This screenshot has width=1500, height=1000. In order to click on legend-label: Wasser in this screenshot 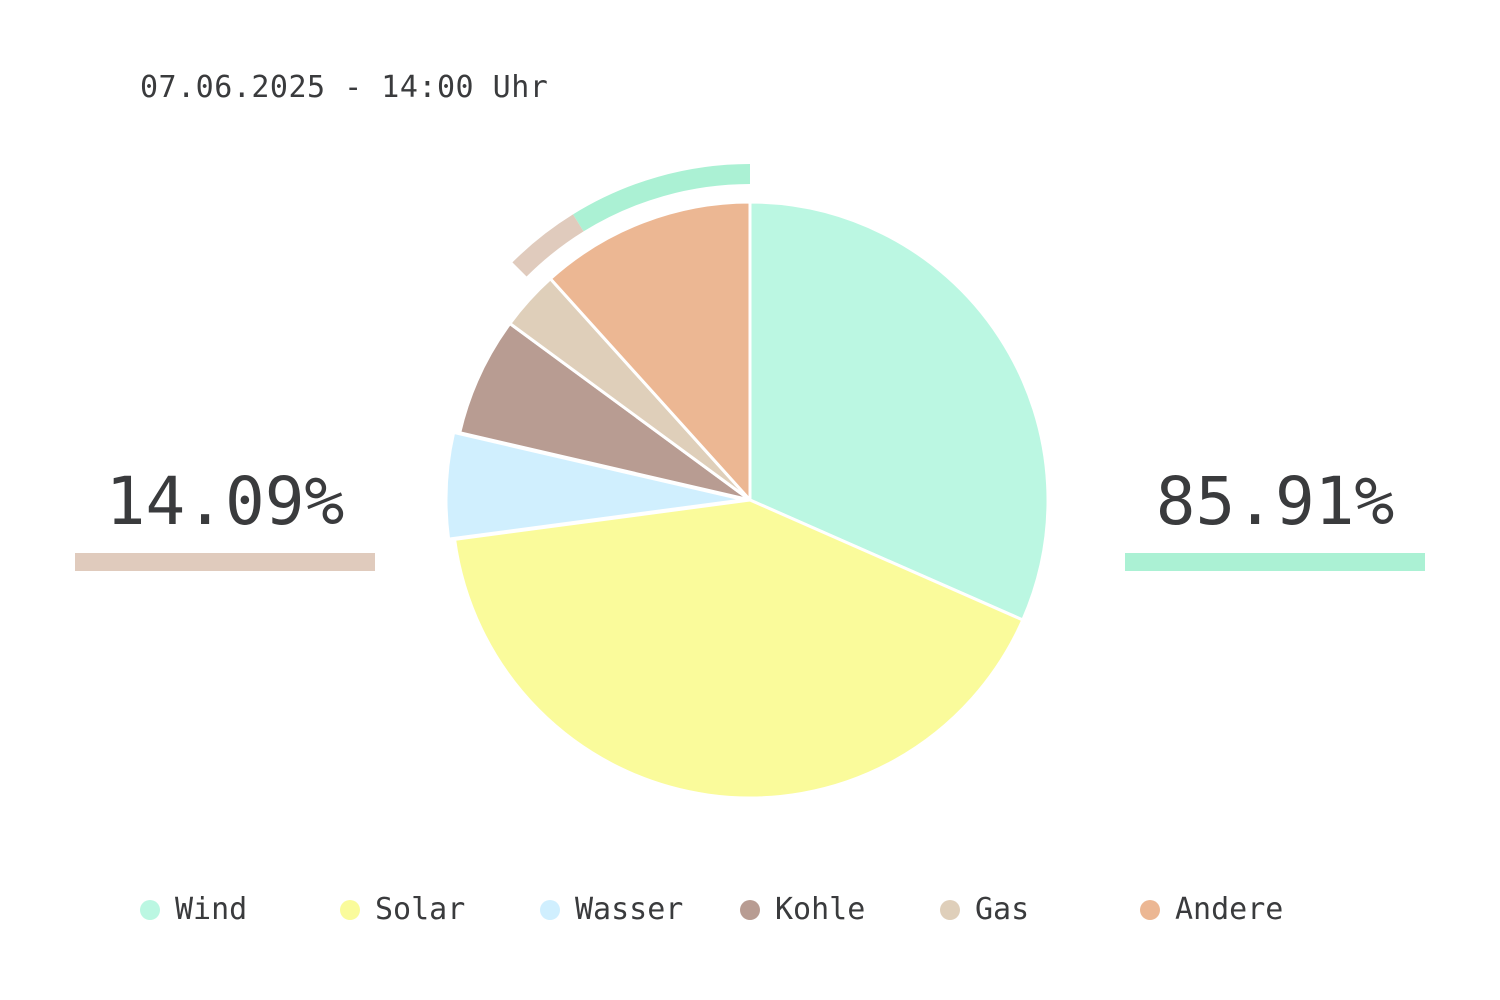, I will do `click(629, 909)`.